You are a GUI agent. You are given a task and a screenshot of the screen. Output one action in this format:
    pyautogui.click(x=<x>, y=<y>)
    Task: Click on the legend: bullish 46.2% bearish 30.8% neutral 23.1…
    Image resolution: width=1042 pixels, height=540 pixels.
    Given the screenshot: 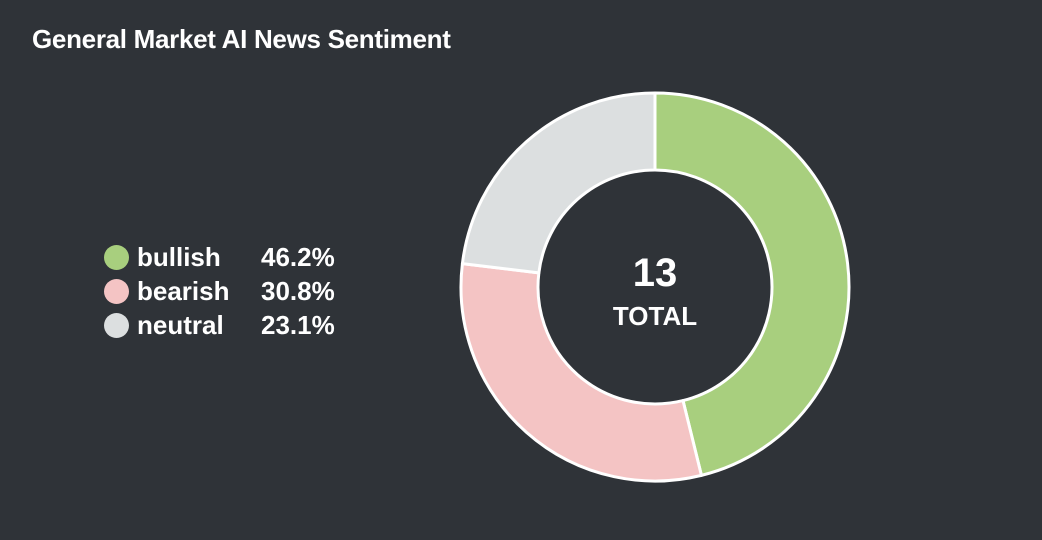 What is the action you would take?
    pyautogui.click(x=219, y=291)
    